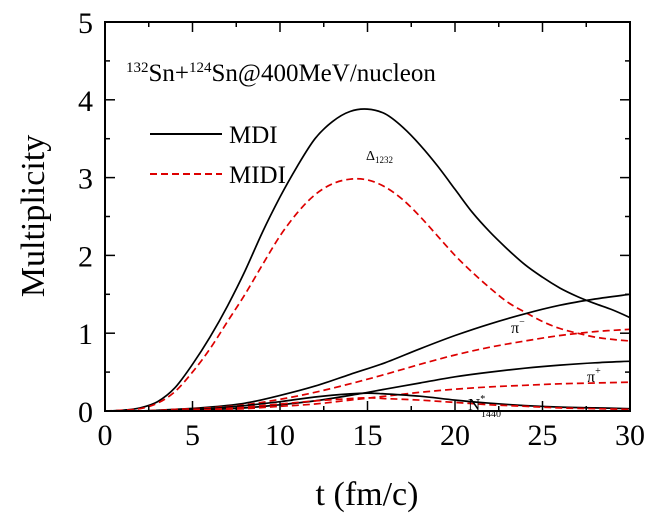 Image resolution: width=668 pixels, height=519 pixels. What do you see at coordinates (137, 68) in the screenshot?
I see `mass-number-1: 132` at bounding box center [137, 68].